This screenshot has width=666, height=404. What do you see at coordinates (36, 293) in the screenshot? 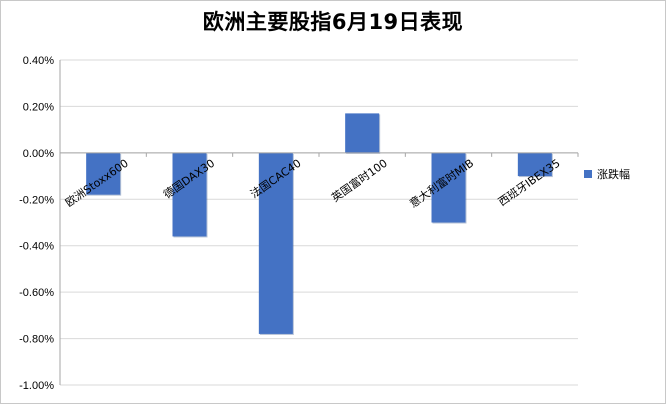
I see `y-tick-label: -0.60%` at bounding box center [36, 293].